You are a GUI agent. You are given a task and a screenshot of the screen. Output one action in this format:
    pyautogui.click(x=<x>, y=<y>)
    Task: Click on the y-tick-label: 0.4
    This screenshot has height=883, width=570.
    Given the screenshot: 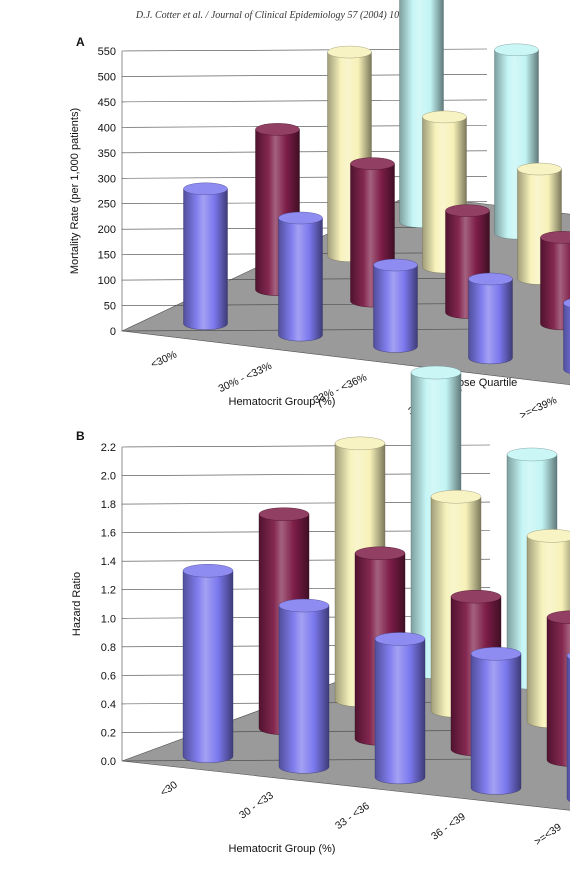 What is the action you would take?
    pyautogui.click(x=108, y=705)
    